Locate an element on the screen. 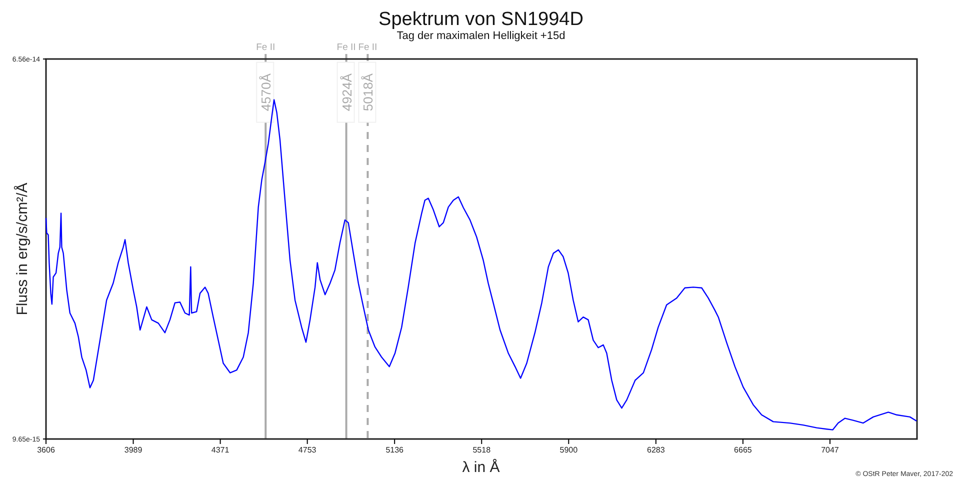 The image size is (957, 479). x-tick-label: 3606 is located at coordinates (46, 450).